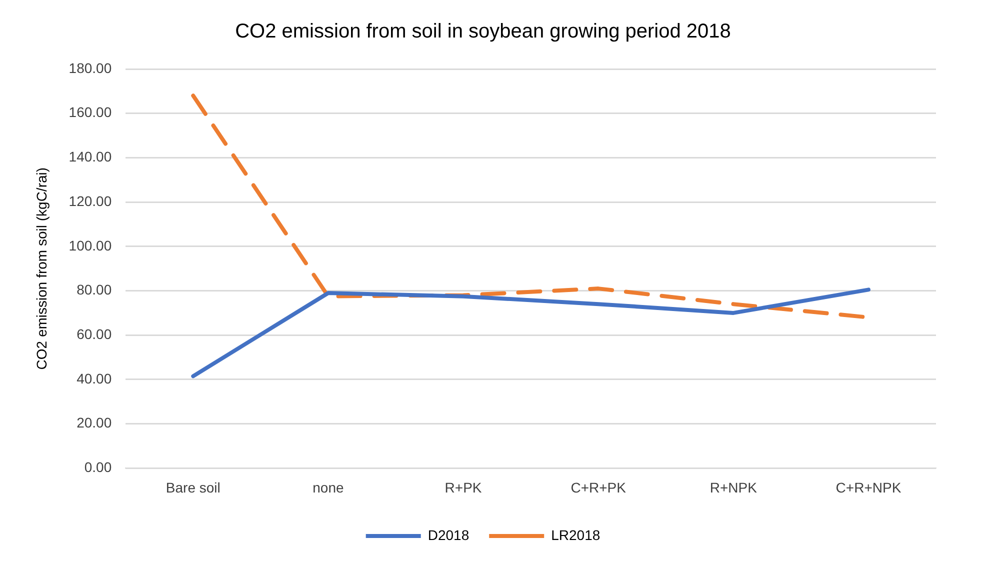 The height and width of the screenshot is (568, 991). What do you see at coordinates (449, 534) in the screenshot?
I see `legend-label: D2018` at bounding box center [449, 534].